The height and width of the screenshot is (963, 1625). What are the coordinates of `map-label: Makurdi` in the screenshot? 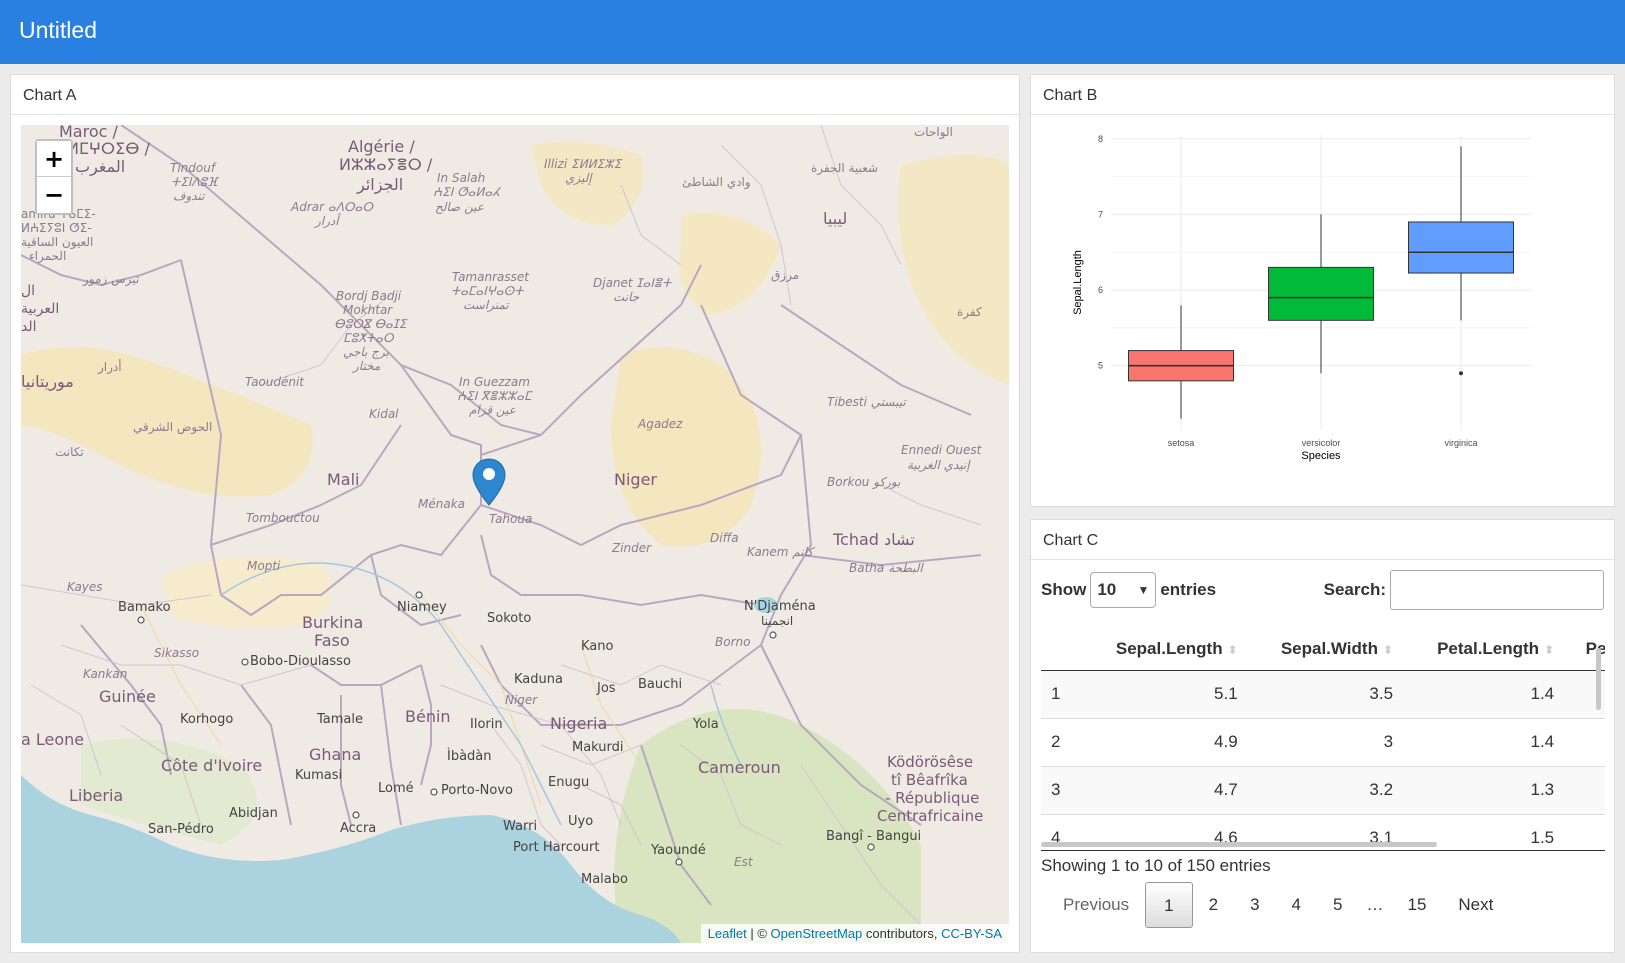 It's located at (598, 747).